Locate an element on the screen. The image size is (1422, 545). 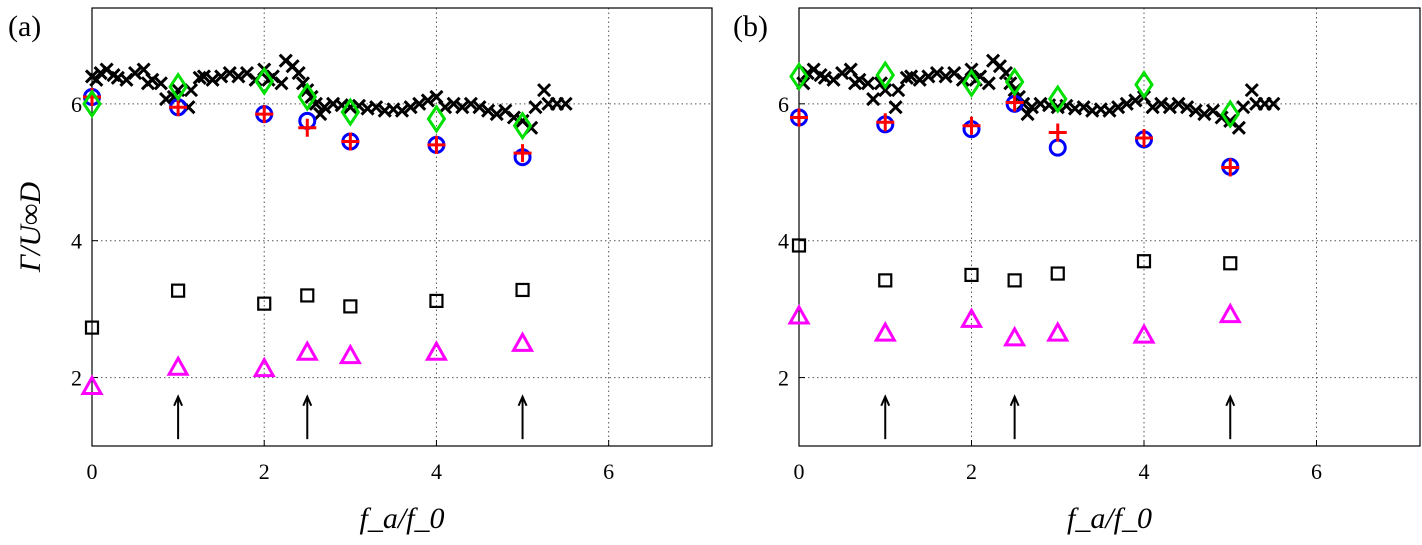
series-diamond is located at coordinates (1015, 94).